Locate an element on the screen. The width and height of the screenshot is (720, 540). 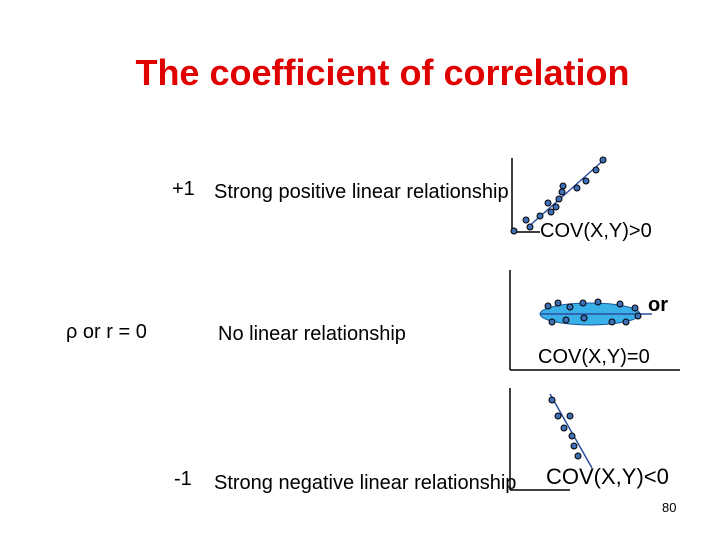
negative-scatter-plot is located at coordinates (551, 439).